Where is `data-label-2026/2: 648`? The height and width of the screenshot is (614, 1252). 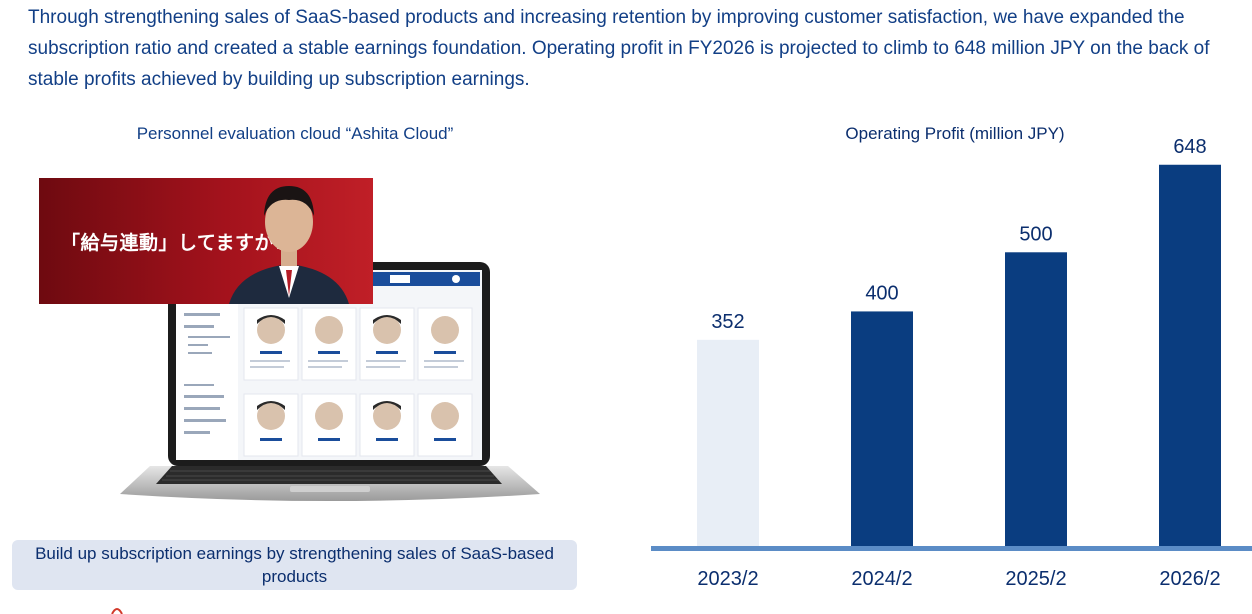 data-label-2026/2: 648 is located at coordinates (1189, 147).